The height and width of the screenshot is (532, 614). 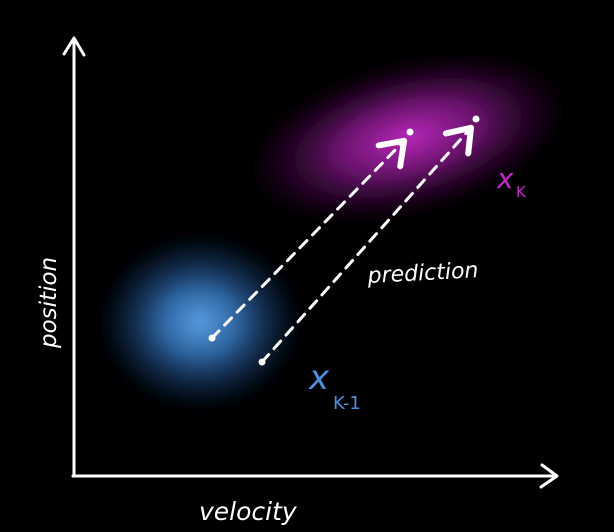 What do you see at coordinates (212, 338) in the screenshot?
I see `prediction-start-point-upper` at bounding box center [212, 338].